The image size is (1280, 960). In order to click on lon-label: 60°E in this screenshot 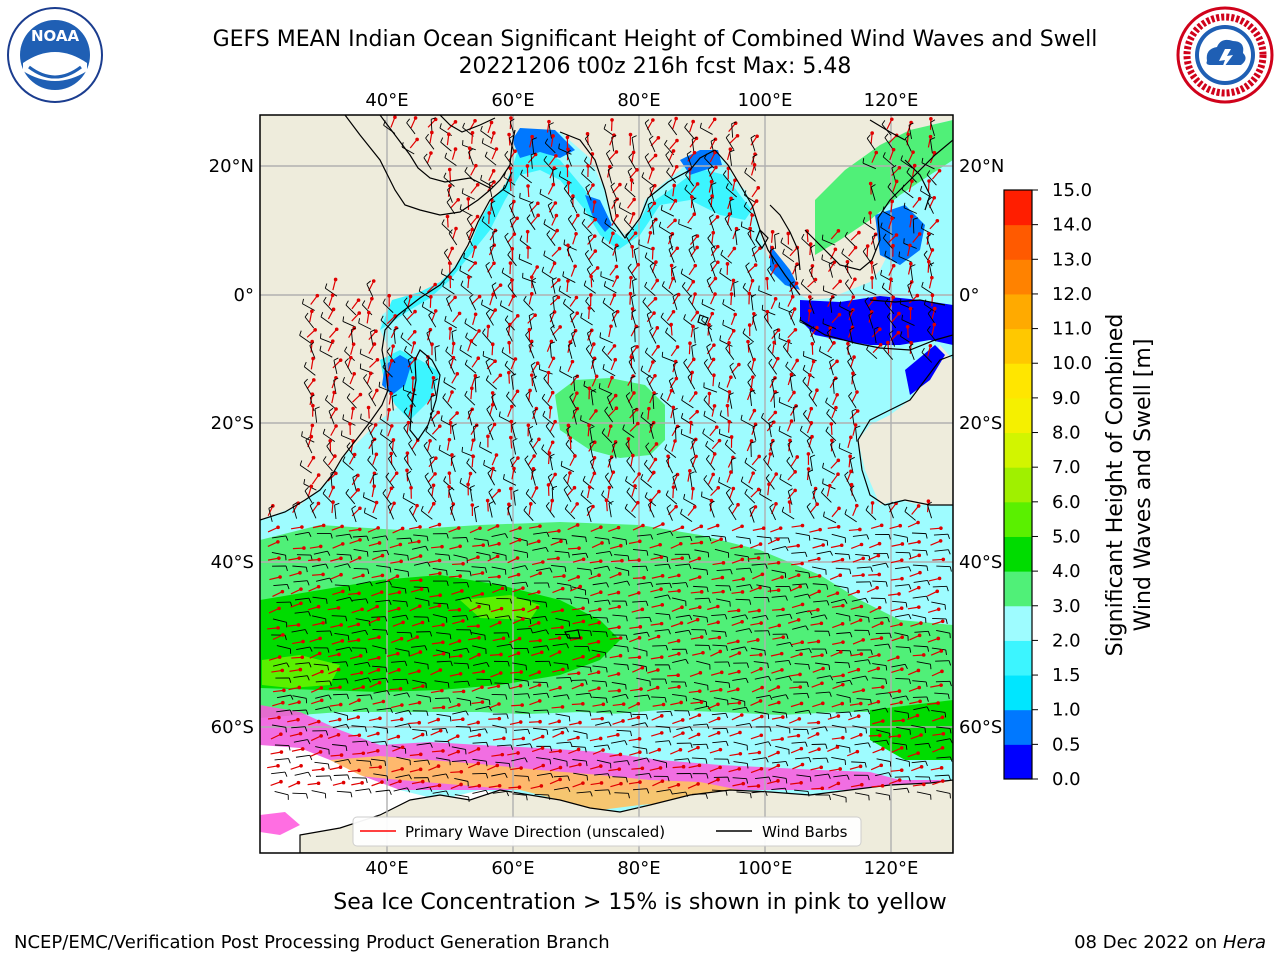, I will do `click(512, 868)`.